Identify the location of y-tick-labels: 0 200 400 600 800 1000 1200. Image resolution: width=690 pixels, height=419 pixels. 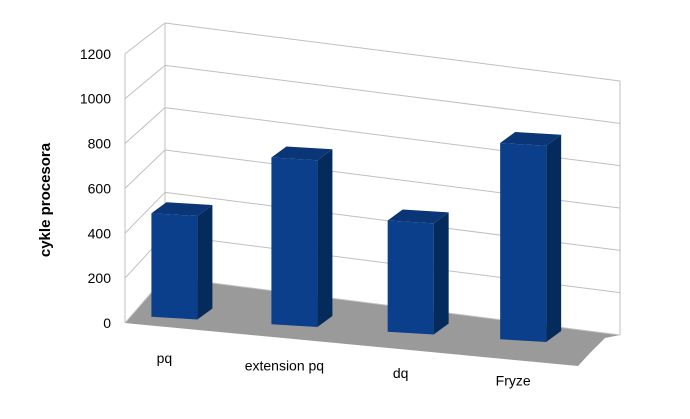
(95, 188).